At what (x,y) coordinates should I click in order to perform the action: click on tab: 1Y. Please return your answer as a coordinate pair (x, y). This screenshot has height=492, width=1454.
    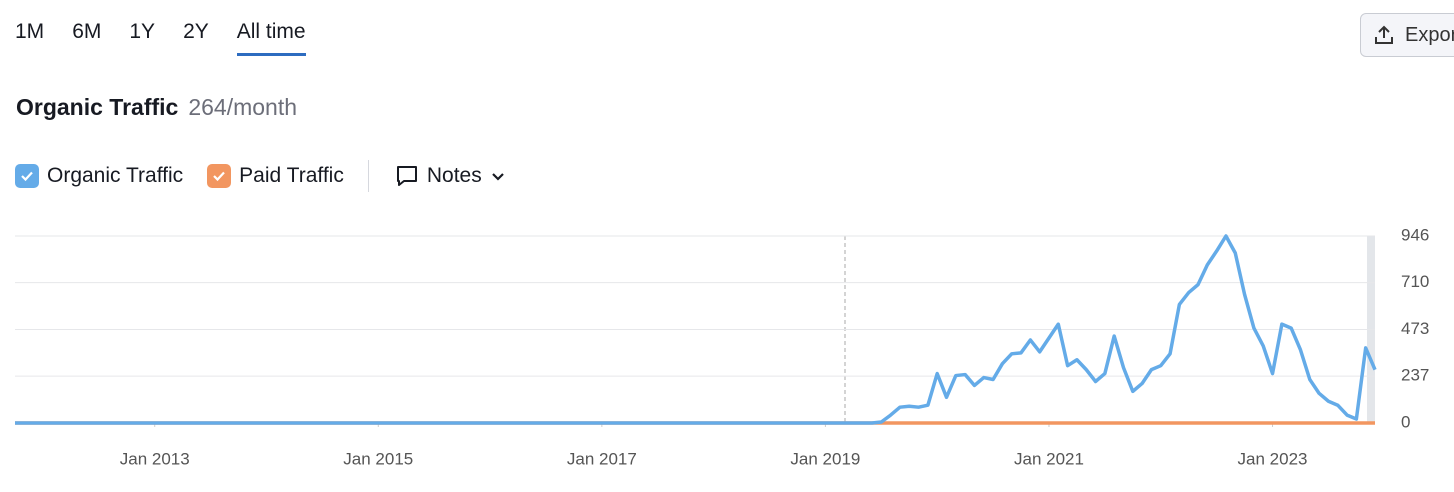
    Looking at the image, I should click on (142, 31).